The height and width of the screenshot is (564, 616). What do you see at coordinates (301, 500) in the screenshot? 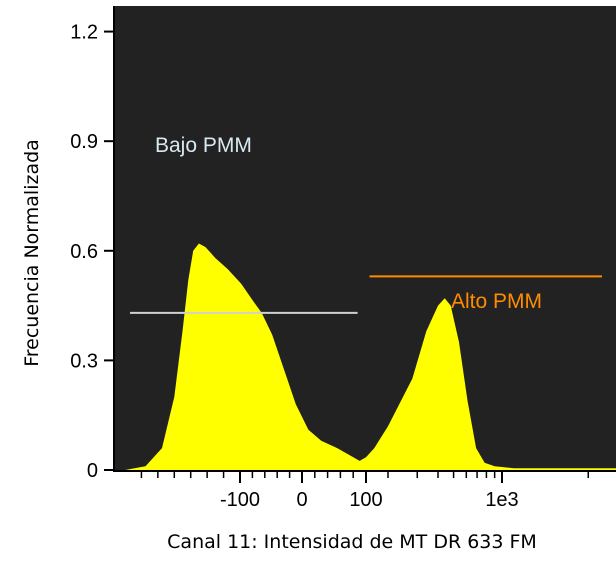
I see `x-tick-label: 0` at bounding box center [301, 500].